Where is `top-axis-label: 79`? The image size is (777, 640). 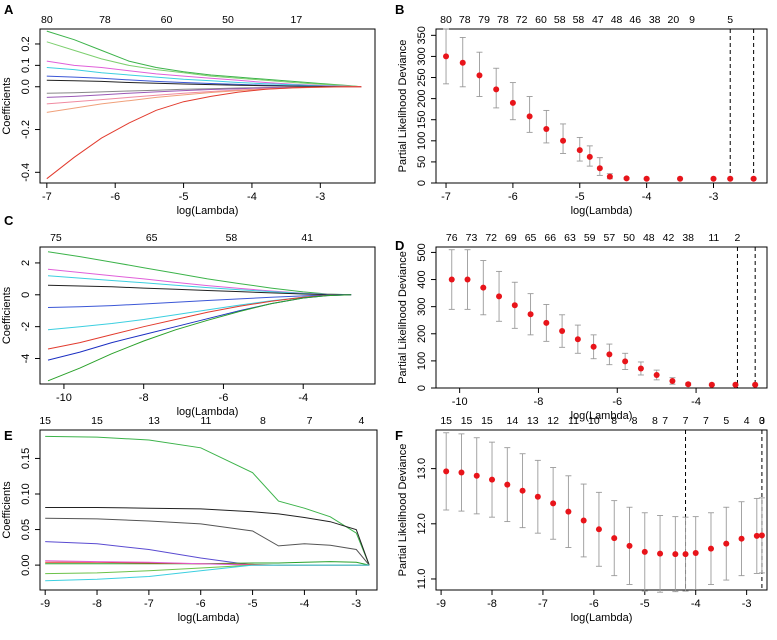
top-axis-label: 79 is located at coordinates (484, 20).